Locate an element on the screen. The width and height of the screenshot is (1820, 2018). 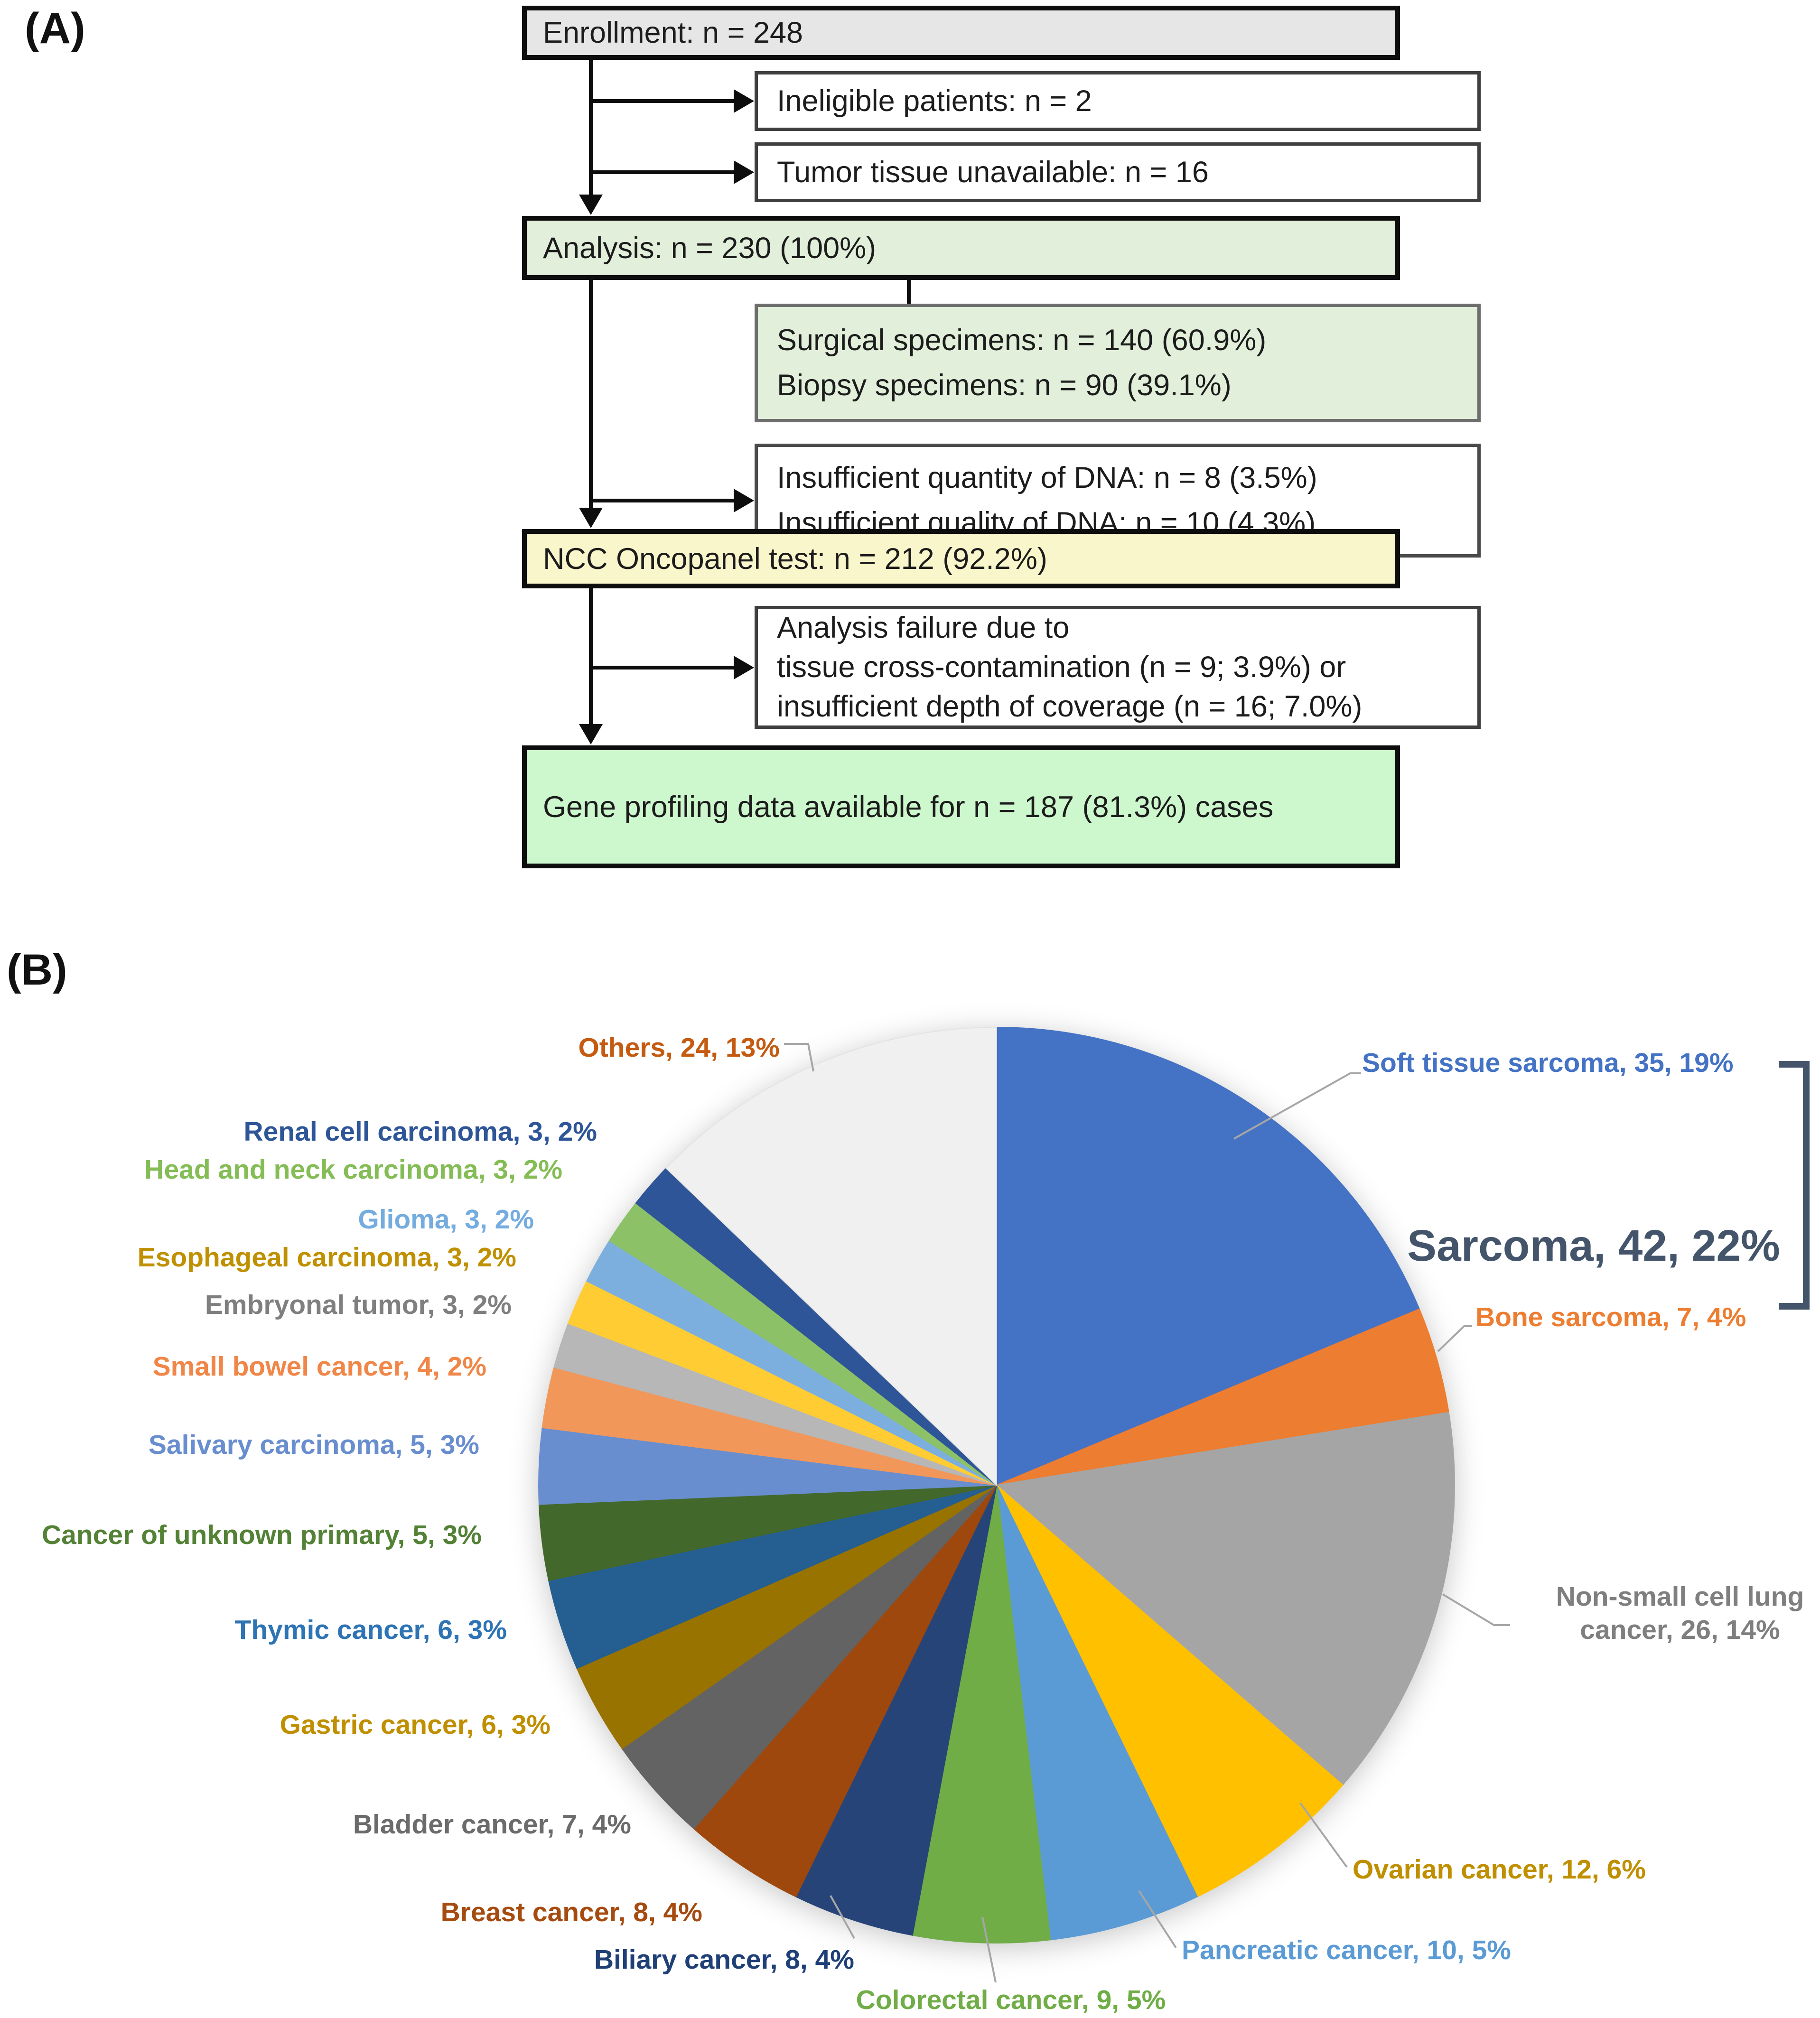
pie-slice-others is located at coordinates (831, 1256).